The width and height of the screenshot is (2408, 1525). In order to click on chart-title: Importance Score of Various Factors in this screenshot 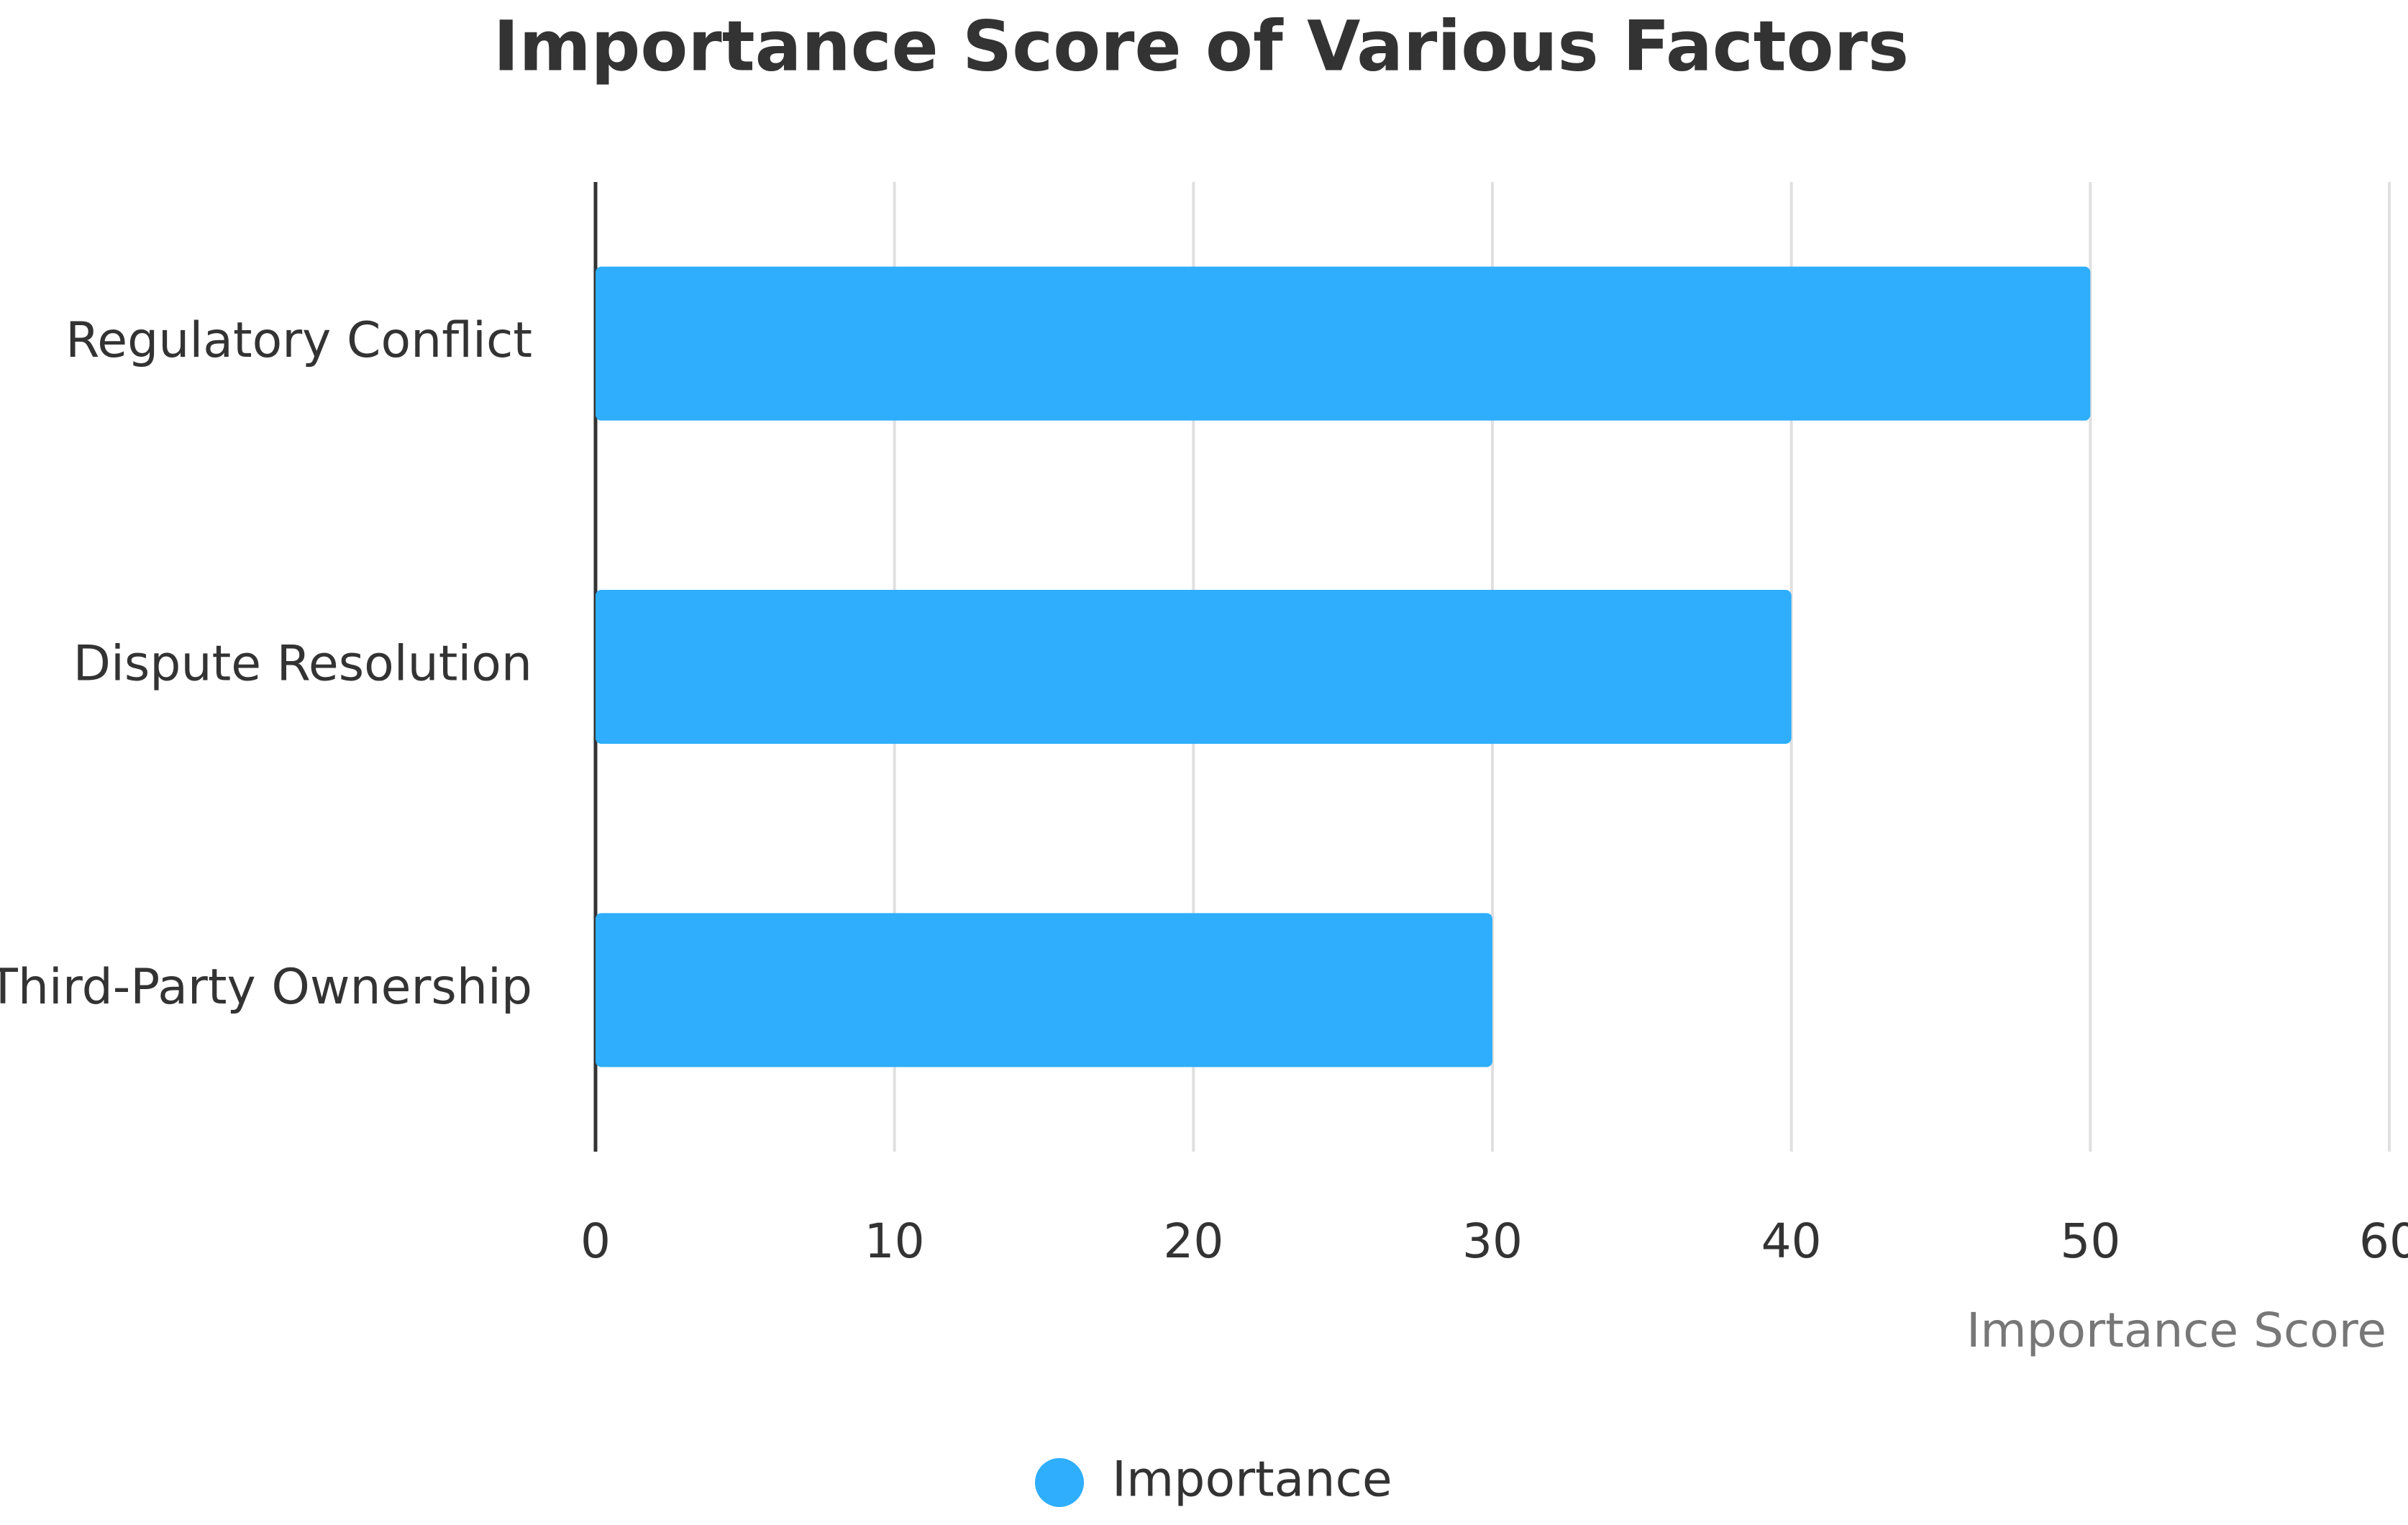, I will do `click(1201, 46)`.